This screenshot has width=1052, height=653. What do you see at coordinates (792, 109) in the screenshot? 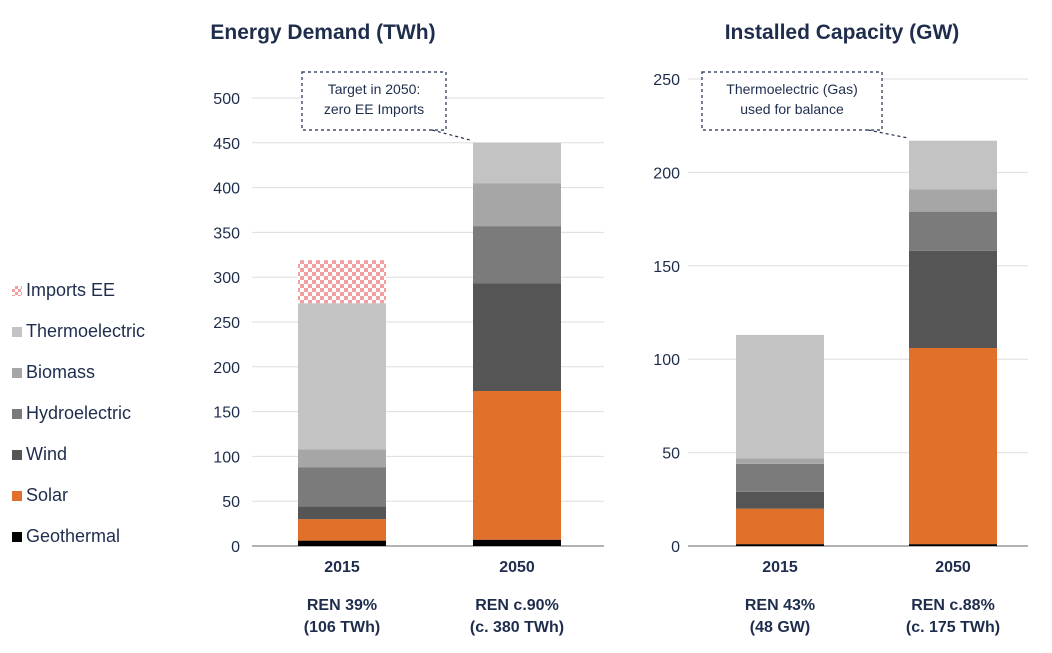
I see `annotation-text: used for balance` at bounding box center [792, 109].